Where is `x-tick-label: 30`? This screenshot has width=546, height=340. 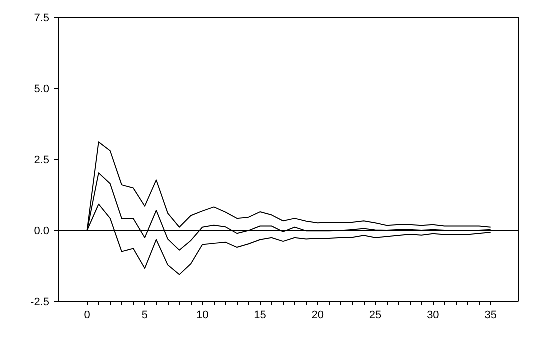
x-tick-label: 30 is located at coordinates (433, 316).